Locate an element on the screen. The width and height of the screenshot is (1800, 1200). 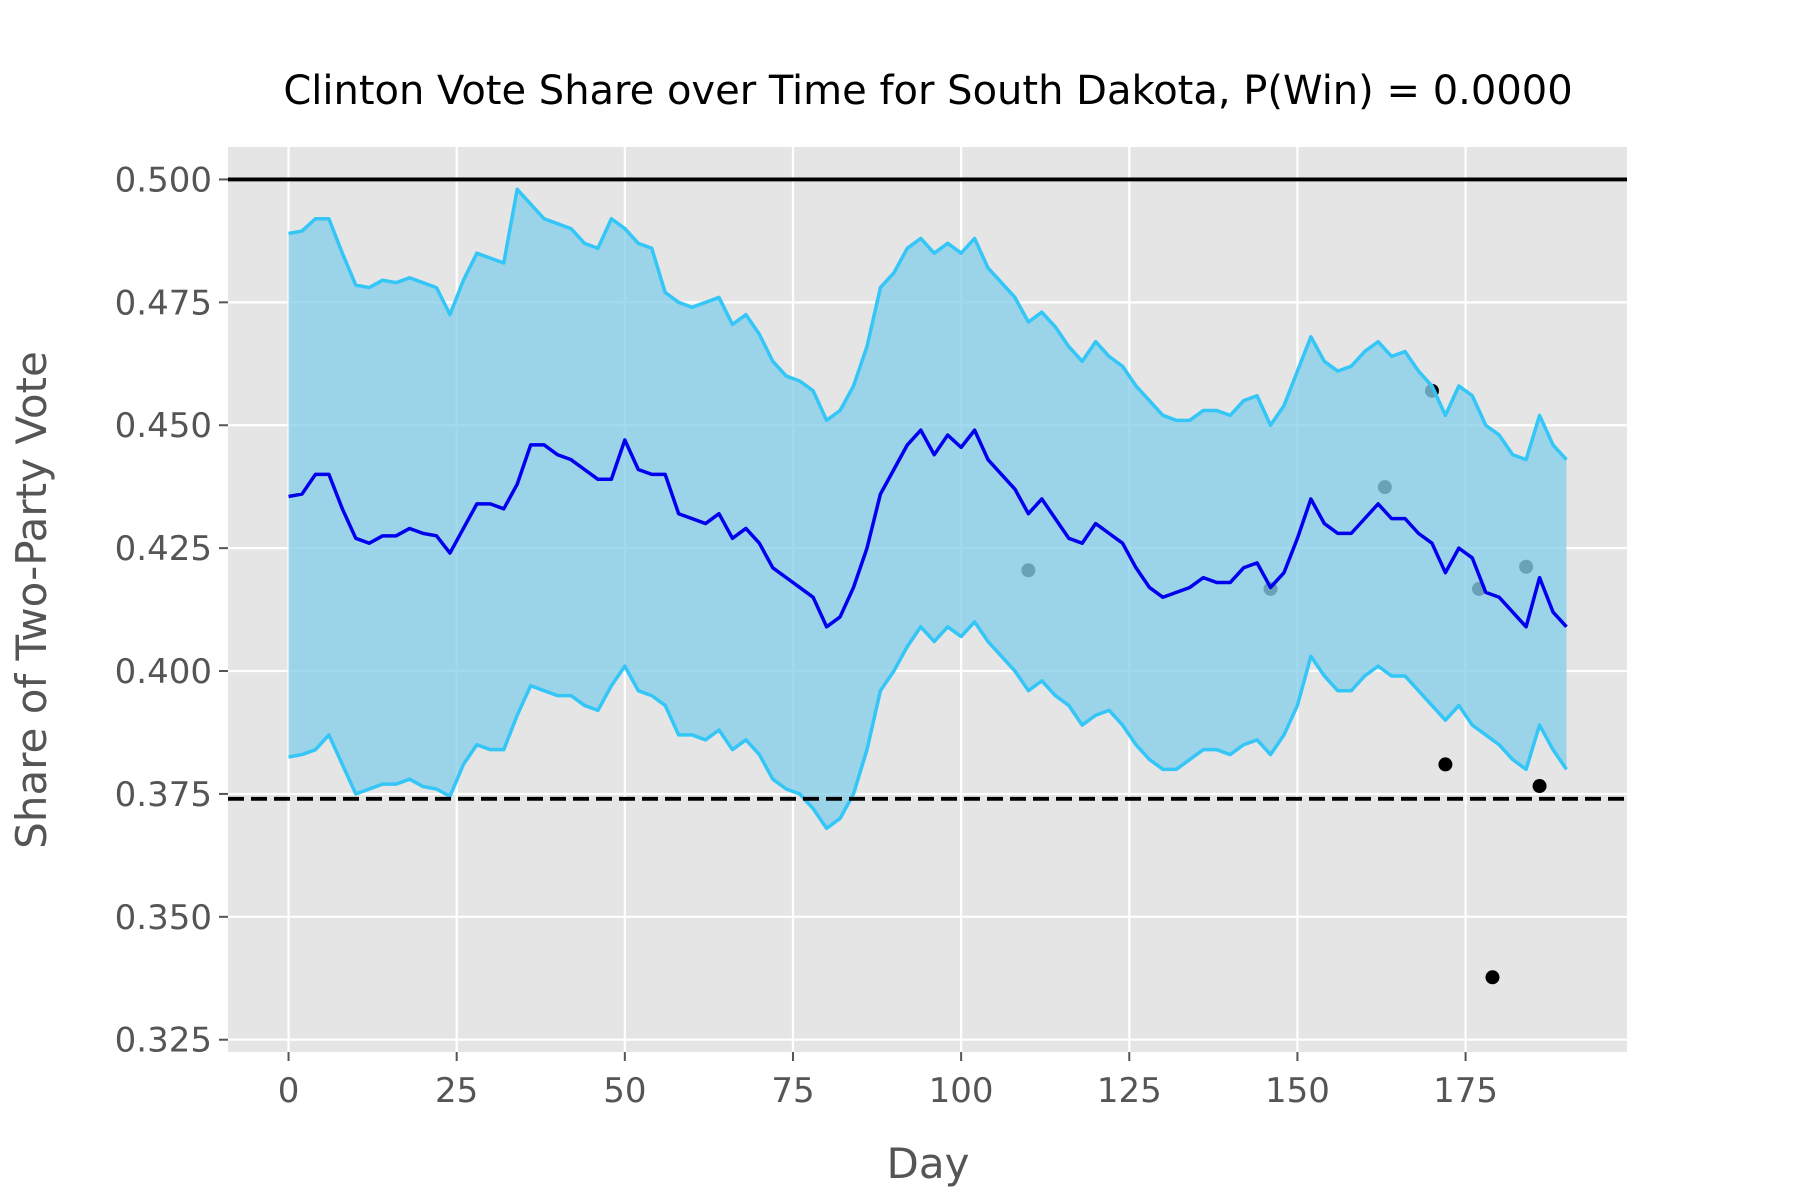
y-tick-label: 0.500 is located at coordinates (163, 180).